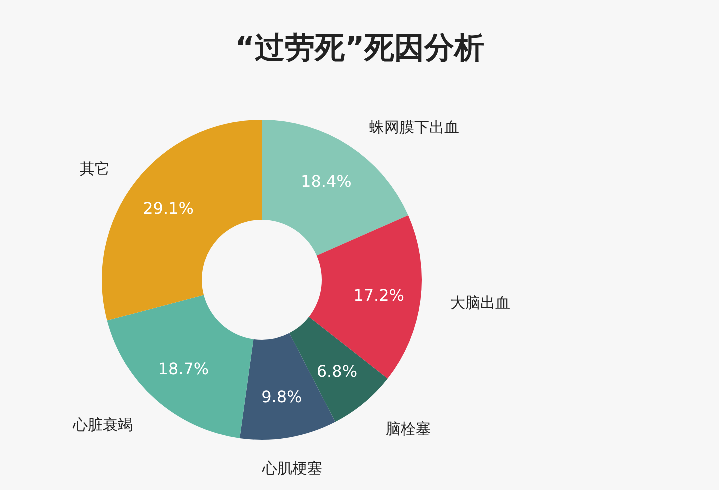  Describe the element at coordinates (360, 48) in the screenshot. I see `title: “过劳死”死因分析` at that location.